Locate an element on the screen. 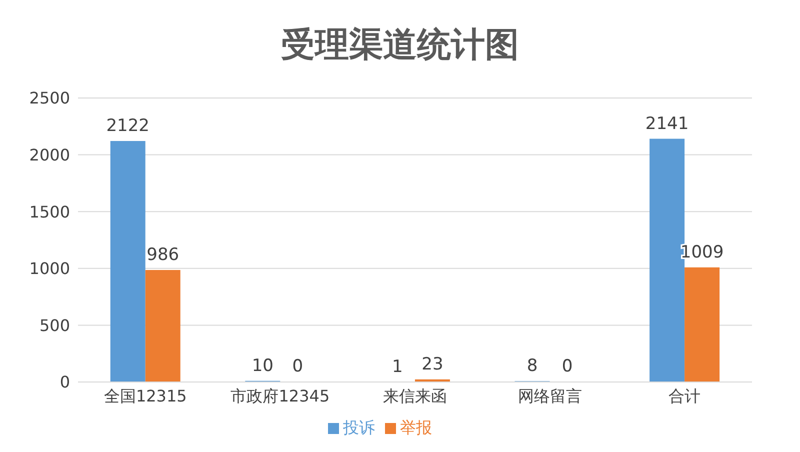  legend-label: 投诉 is located at coordinates (359, 427).